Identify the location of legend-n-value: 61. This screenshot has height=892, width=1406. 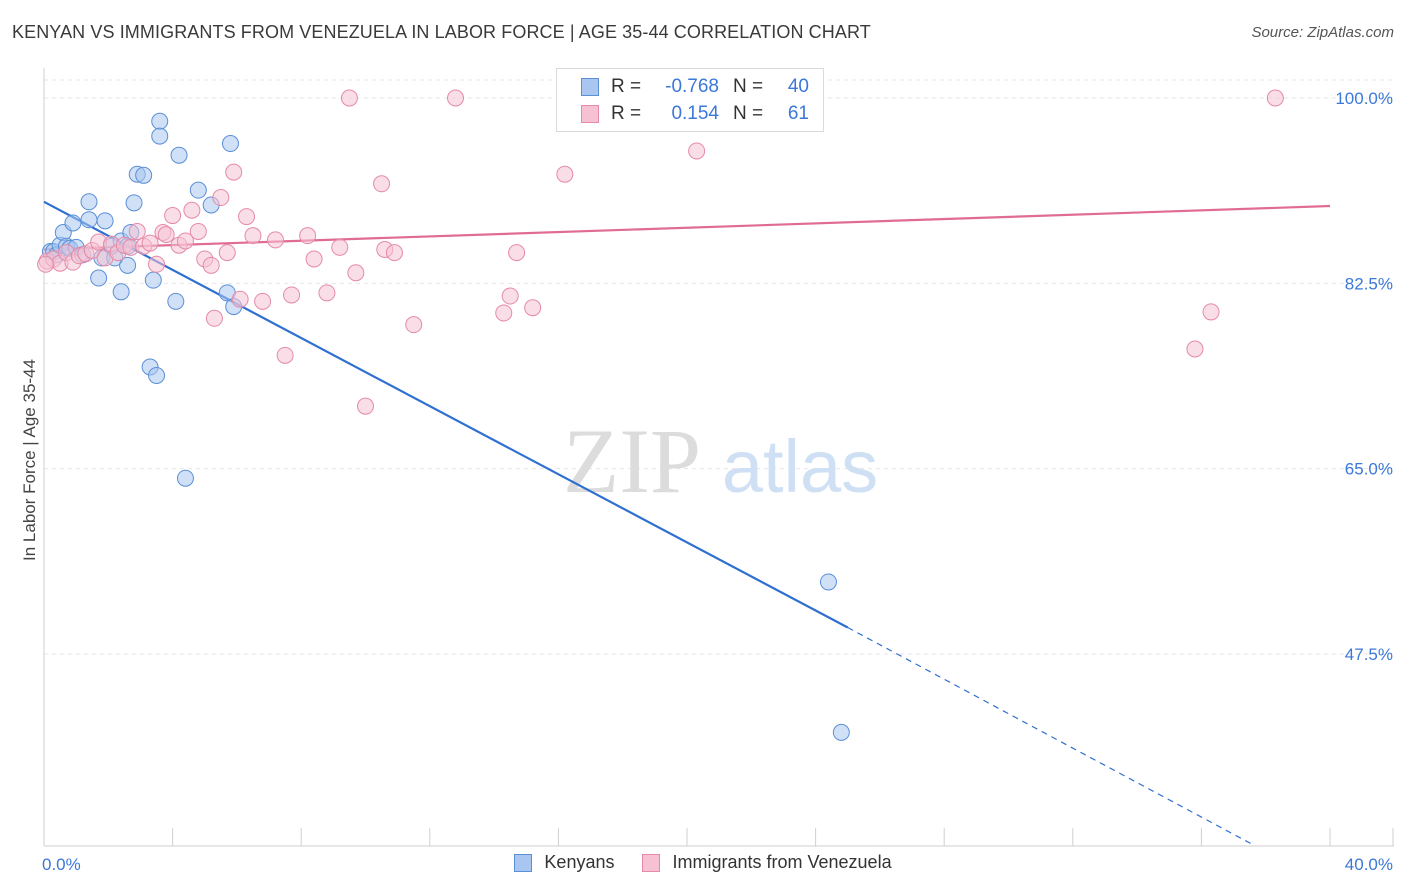
(798, 113).